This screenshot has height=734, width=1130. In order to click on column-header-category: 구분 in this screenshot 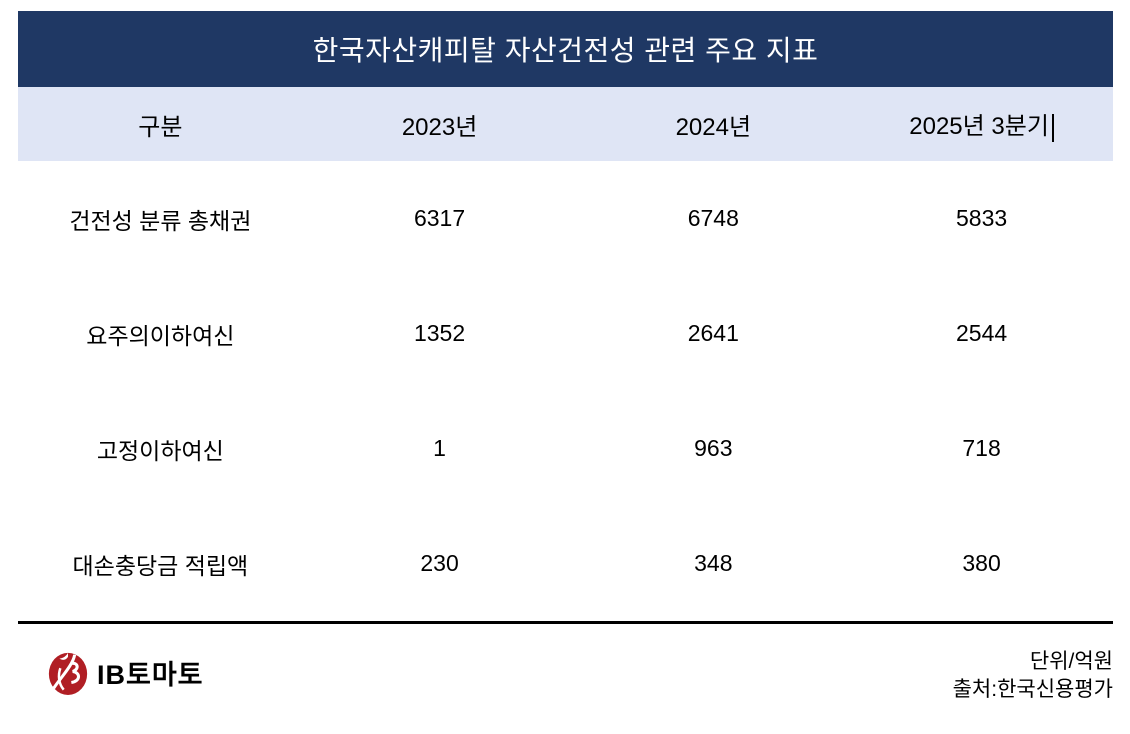, I will do `click(160, 127)`.